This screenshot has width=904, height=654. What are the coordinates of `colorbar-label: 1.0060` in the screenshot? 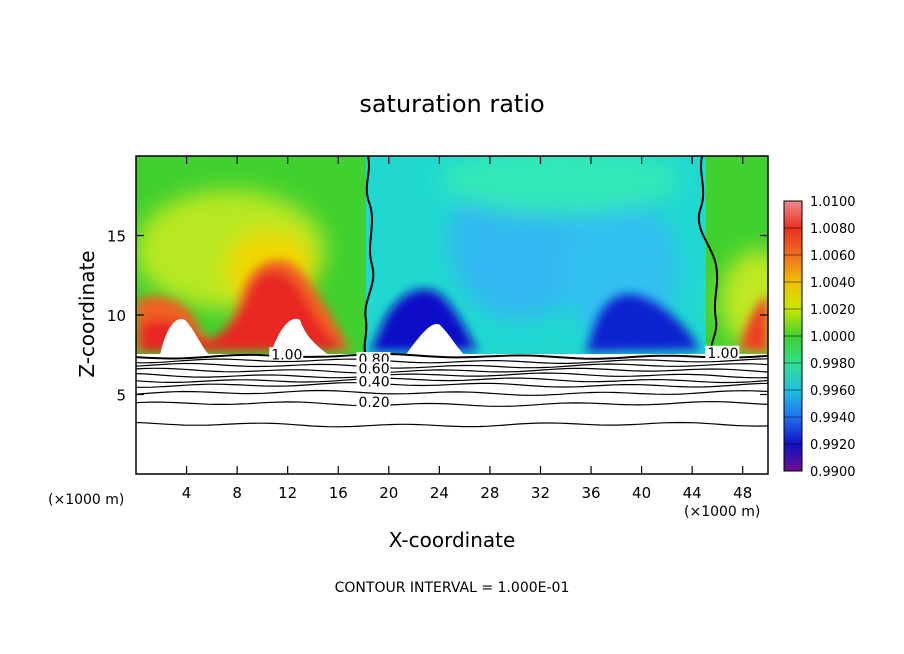 It's located at (833, 256).